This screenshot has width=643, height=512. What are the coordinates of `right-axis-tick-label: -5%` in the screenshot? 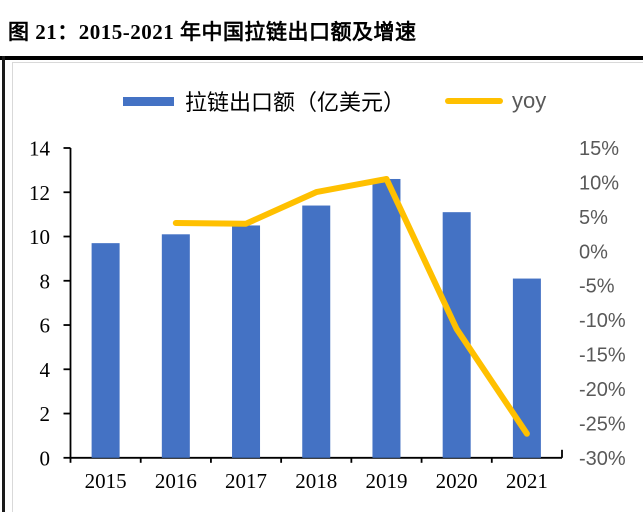 It's located at (597, 287).